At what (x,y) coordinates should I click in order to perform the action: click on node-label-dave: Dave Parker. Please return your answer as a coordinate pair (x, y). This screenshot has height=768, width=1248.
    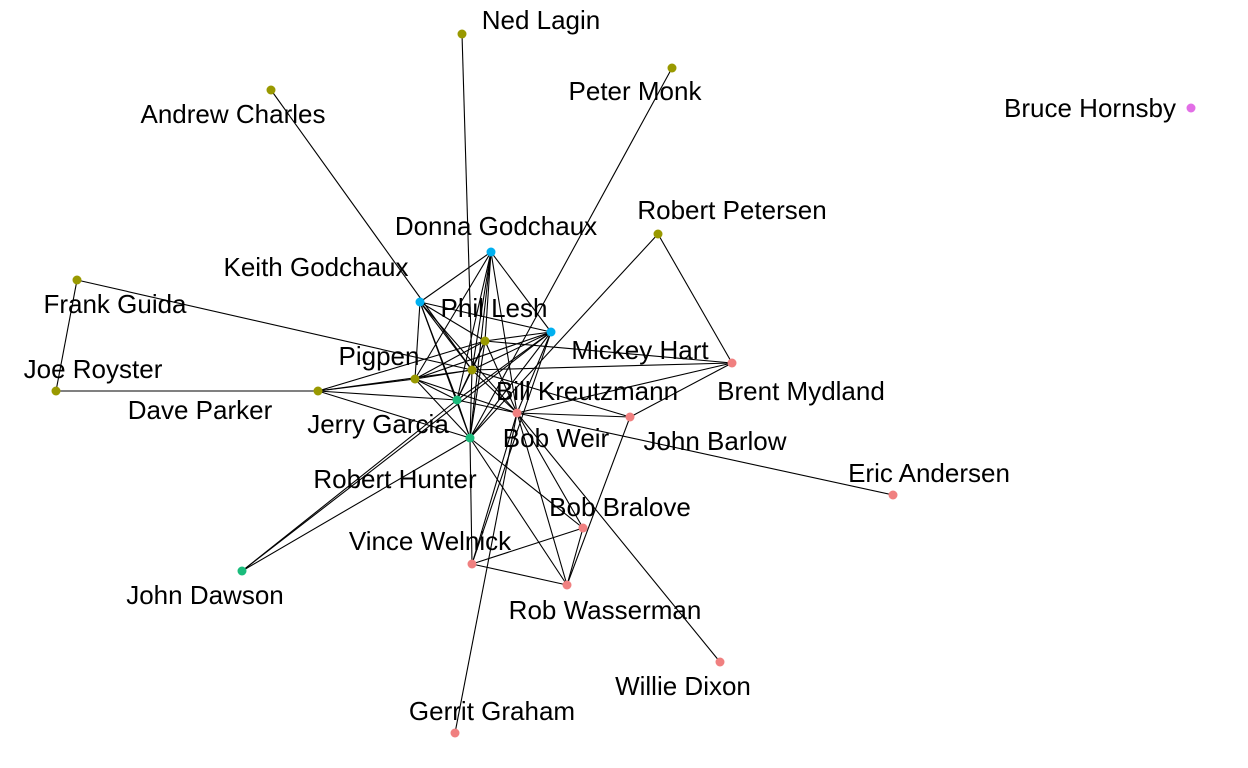
    Looking at the image, I should click on (200, 410).